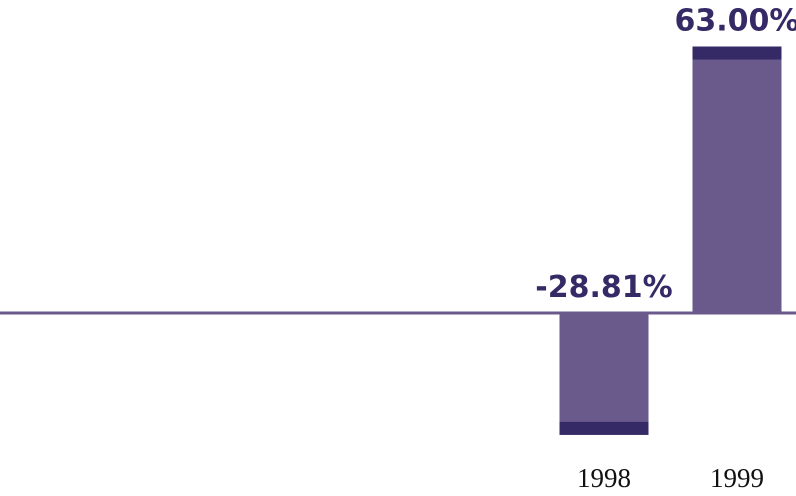 The height and width of the screenshot is (496, 796). Describe the element at coordinates (735, 21) in the screenshot. I see `value-label-1999: 63.00%` at that location.